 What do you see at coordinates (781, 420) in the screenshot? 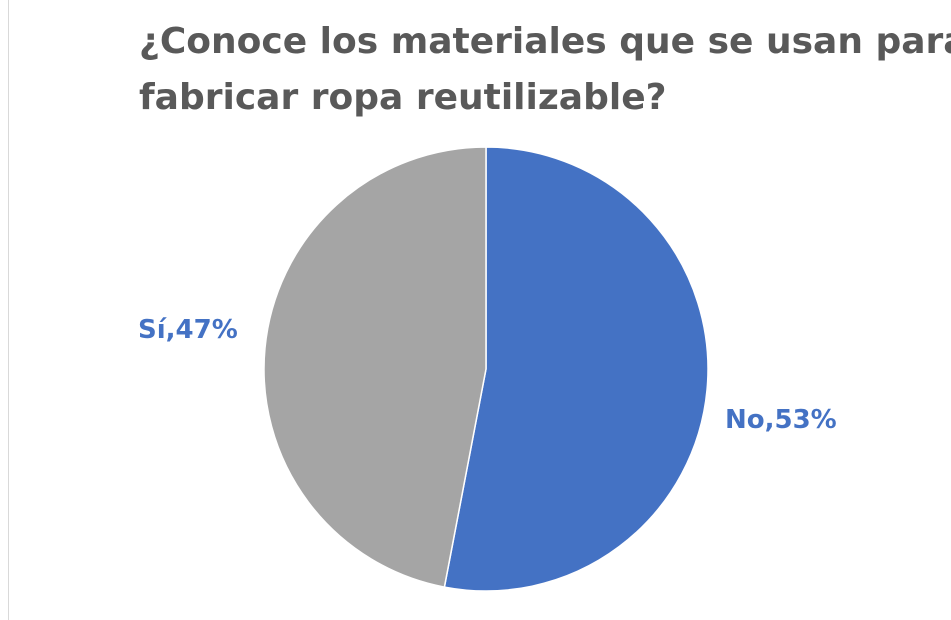
I see `data-label-no: No,53%` at bounding box center [781, 420].